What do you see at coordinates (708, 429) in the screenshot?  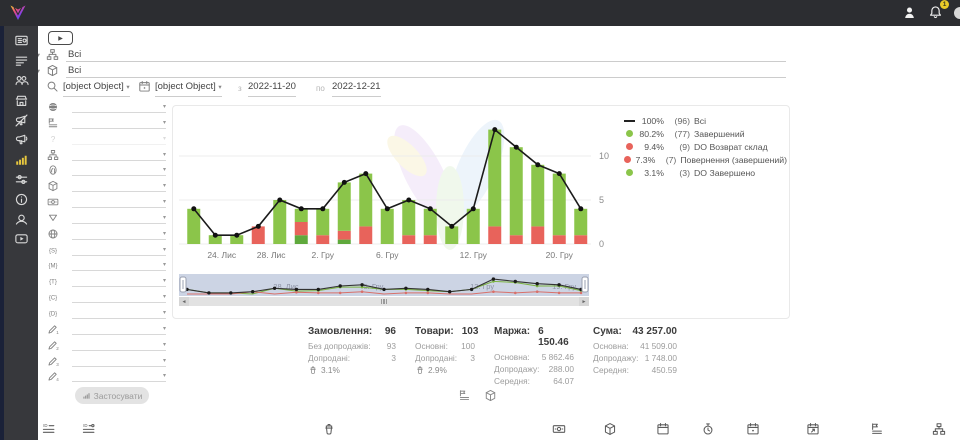 I see `toolbar-stopwatch-icon` at bounding box center [708, 429].